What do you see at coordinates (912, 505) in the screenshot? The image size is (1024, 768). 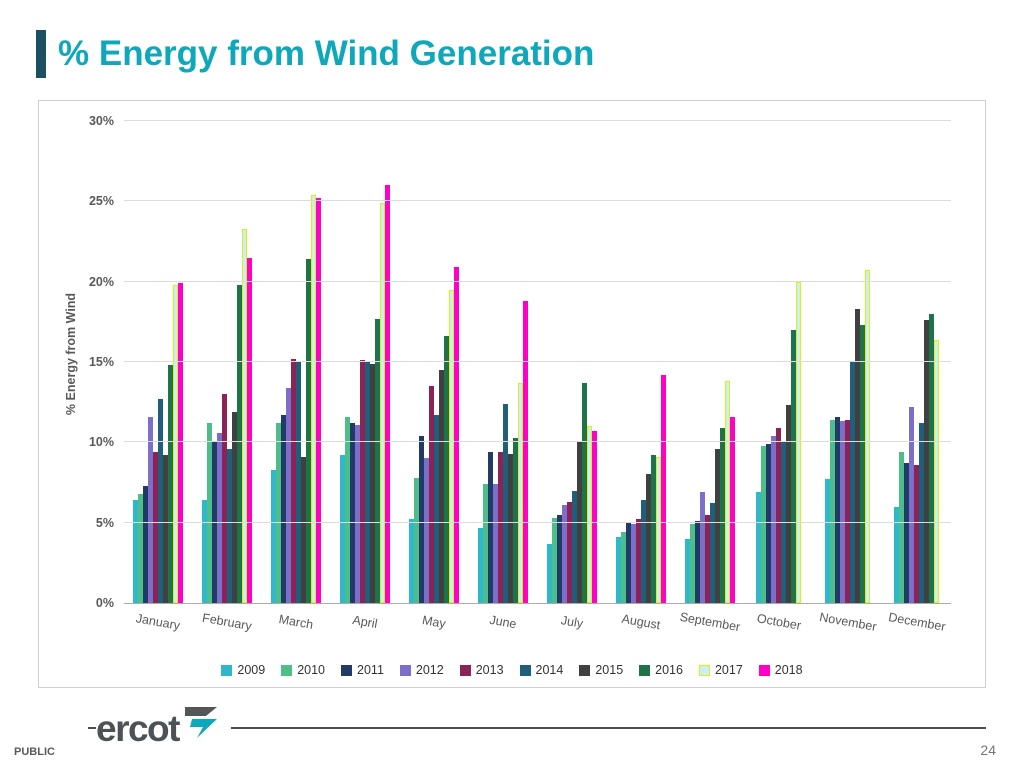 I see `bar-2012-december` at bounding box center [912, 505].